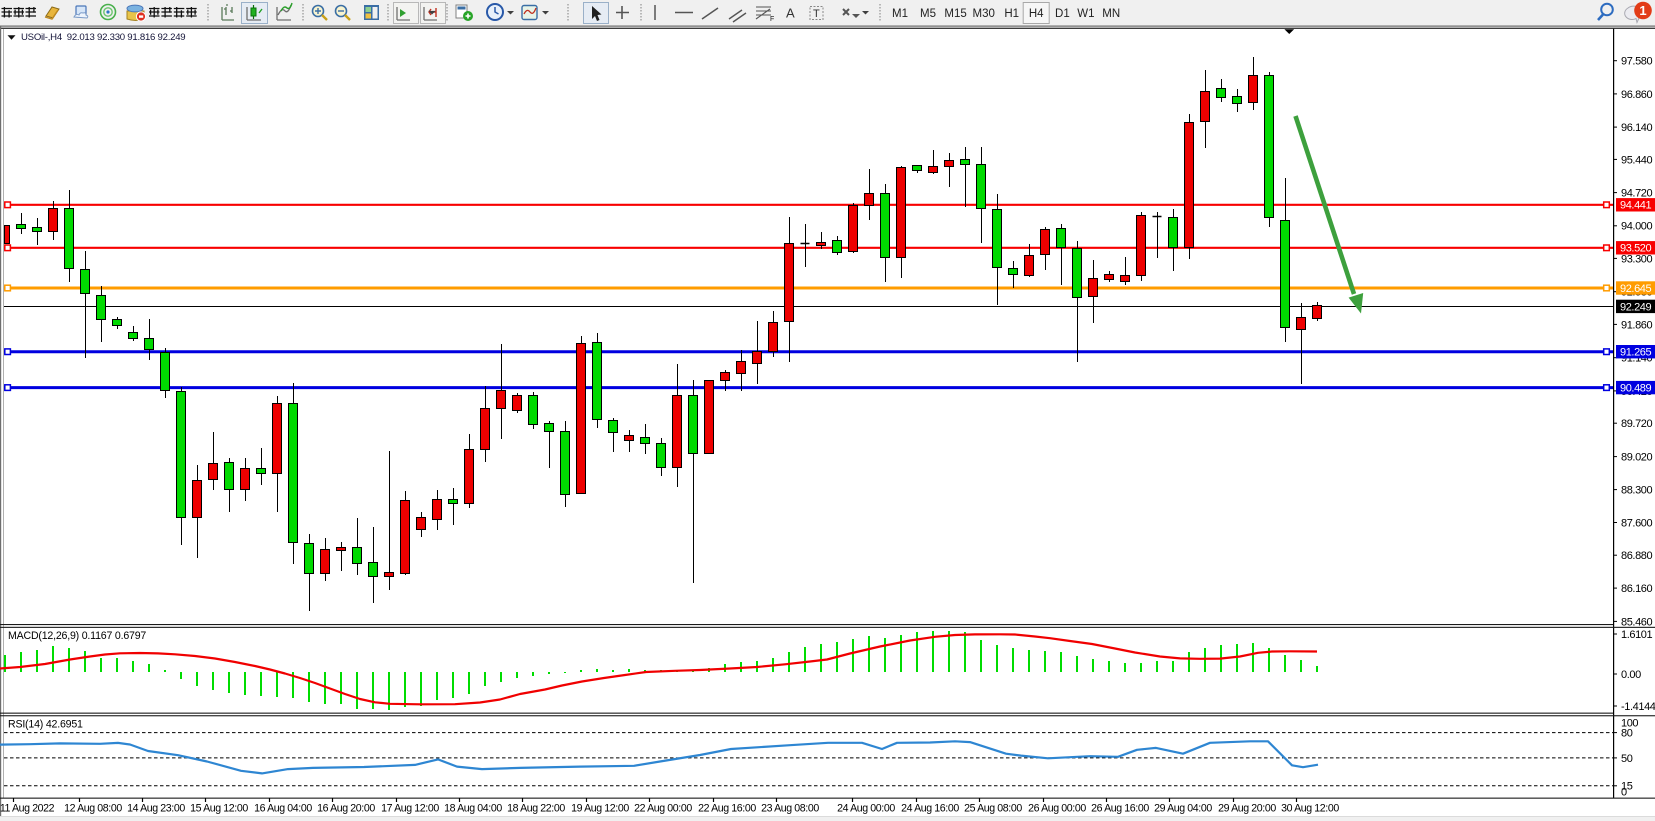 The width and height of the screenshot is (1655, 821). What do you see at coordinates (77, 636) in the screenshot?
I see `svg-text: MACD(12,26,9) 0.1167 0.6797` at bounding box center [77, 636].